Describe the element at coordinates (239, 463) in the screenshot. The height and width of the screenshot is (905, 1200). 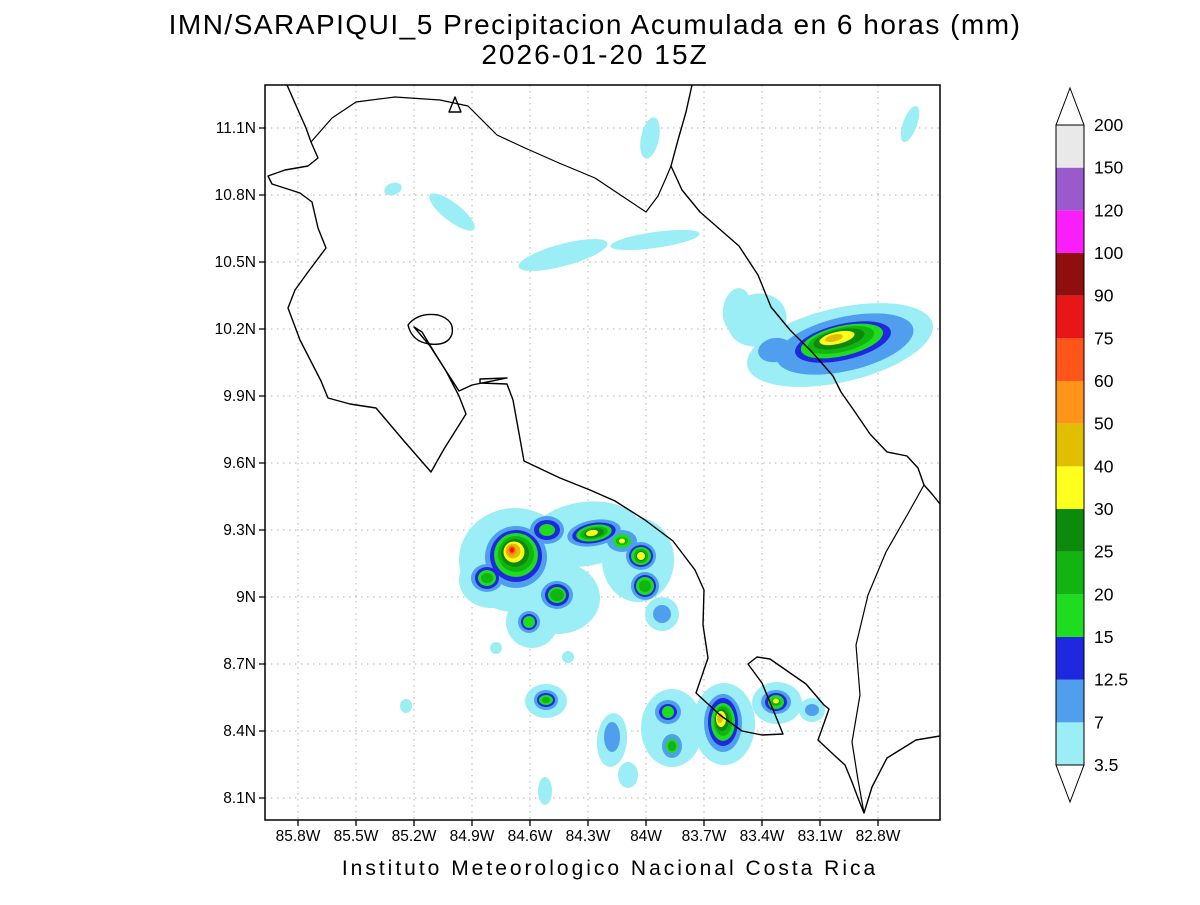
I see `lat-tick-label: 9.6N` at that location.